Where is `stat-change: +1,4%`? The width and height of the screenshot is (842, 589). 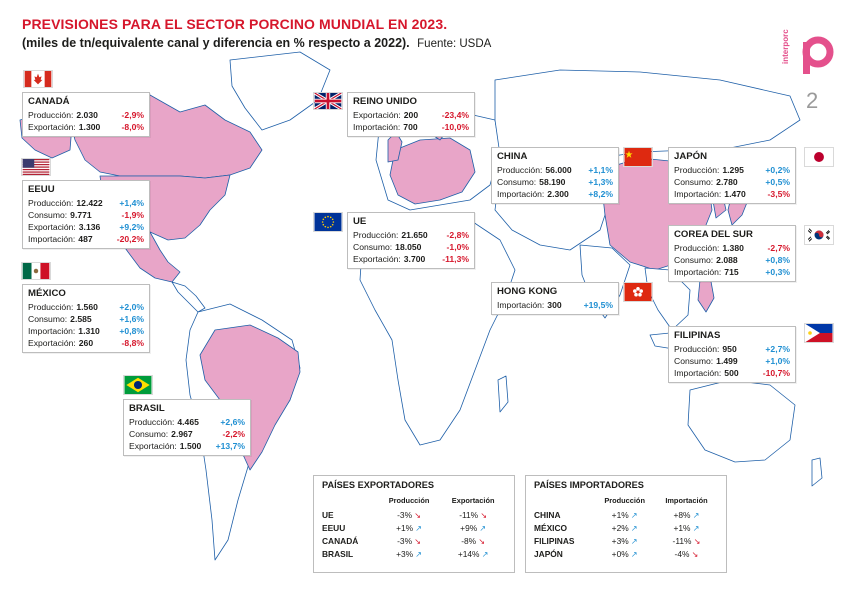
stat-change: +1,4% is located at coordinates (131, 203).